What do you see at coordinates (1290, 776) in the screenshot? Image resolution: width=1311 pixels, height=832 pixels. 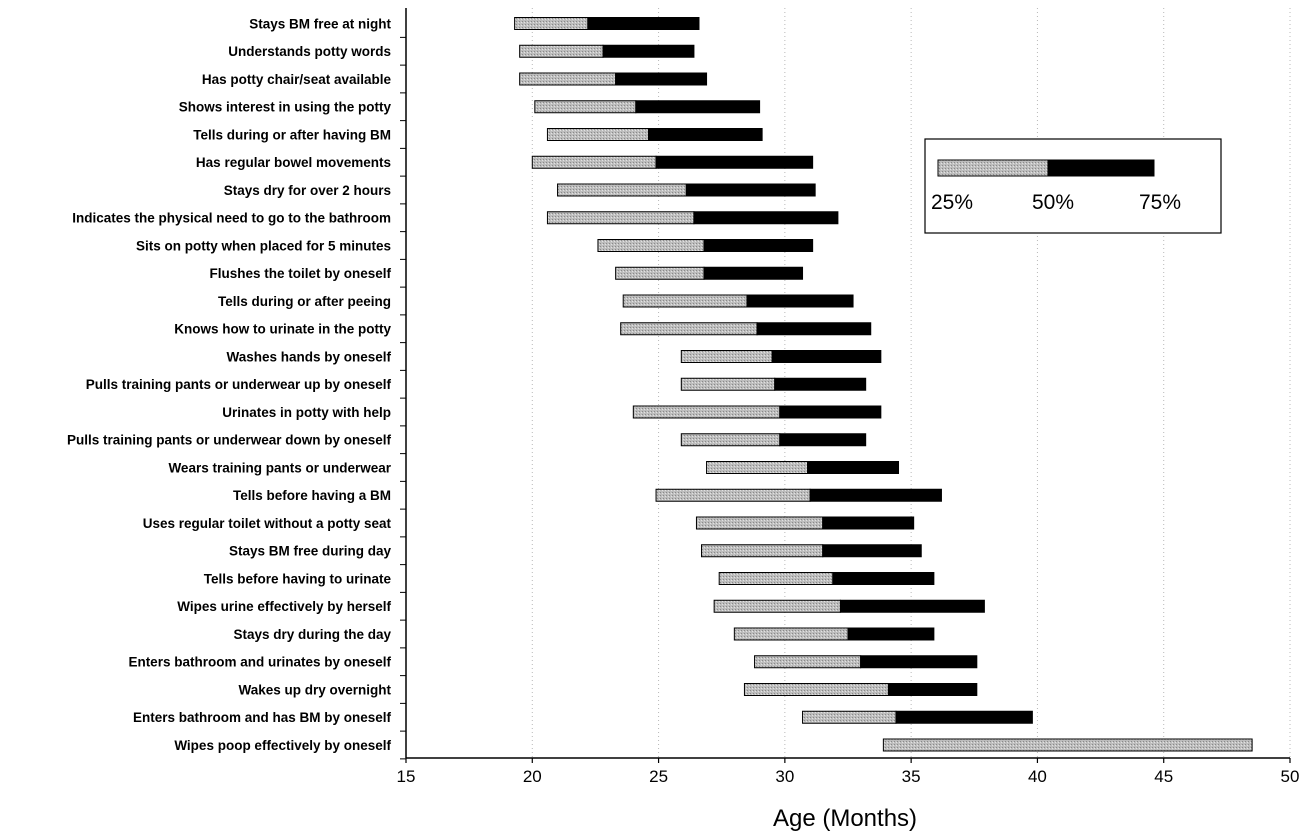 I see `x-tick-label: 50` at bounding box center [1290, 776].